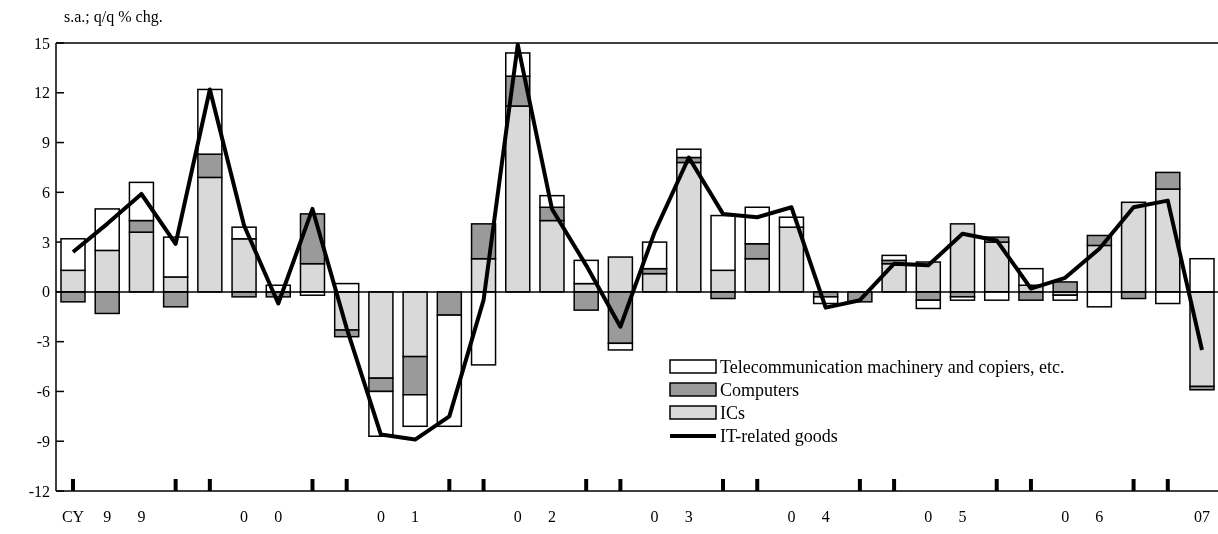 The image size is (1218, 534). Describe the element at coordinates (46, 192) in the screenshot. I see `y-tick-label: 6` at that location.